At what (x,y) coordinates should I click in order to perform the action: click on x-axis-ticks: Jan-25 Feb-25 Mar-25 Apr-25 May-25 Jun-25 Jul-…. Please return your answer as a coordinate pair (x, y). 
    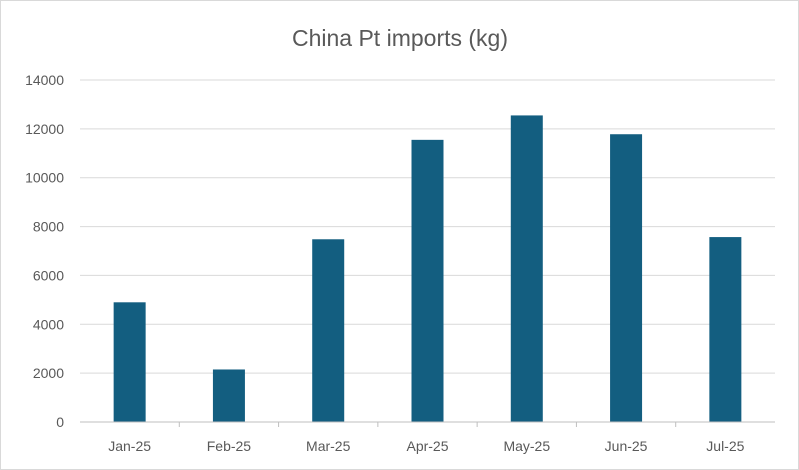
    Looking at the image, I should click on (426, 438).